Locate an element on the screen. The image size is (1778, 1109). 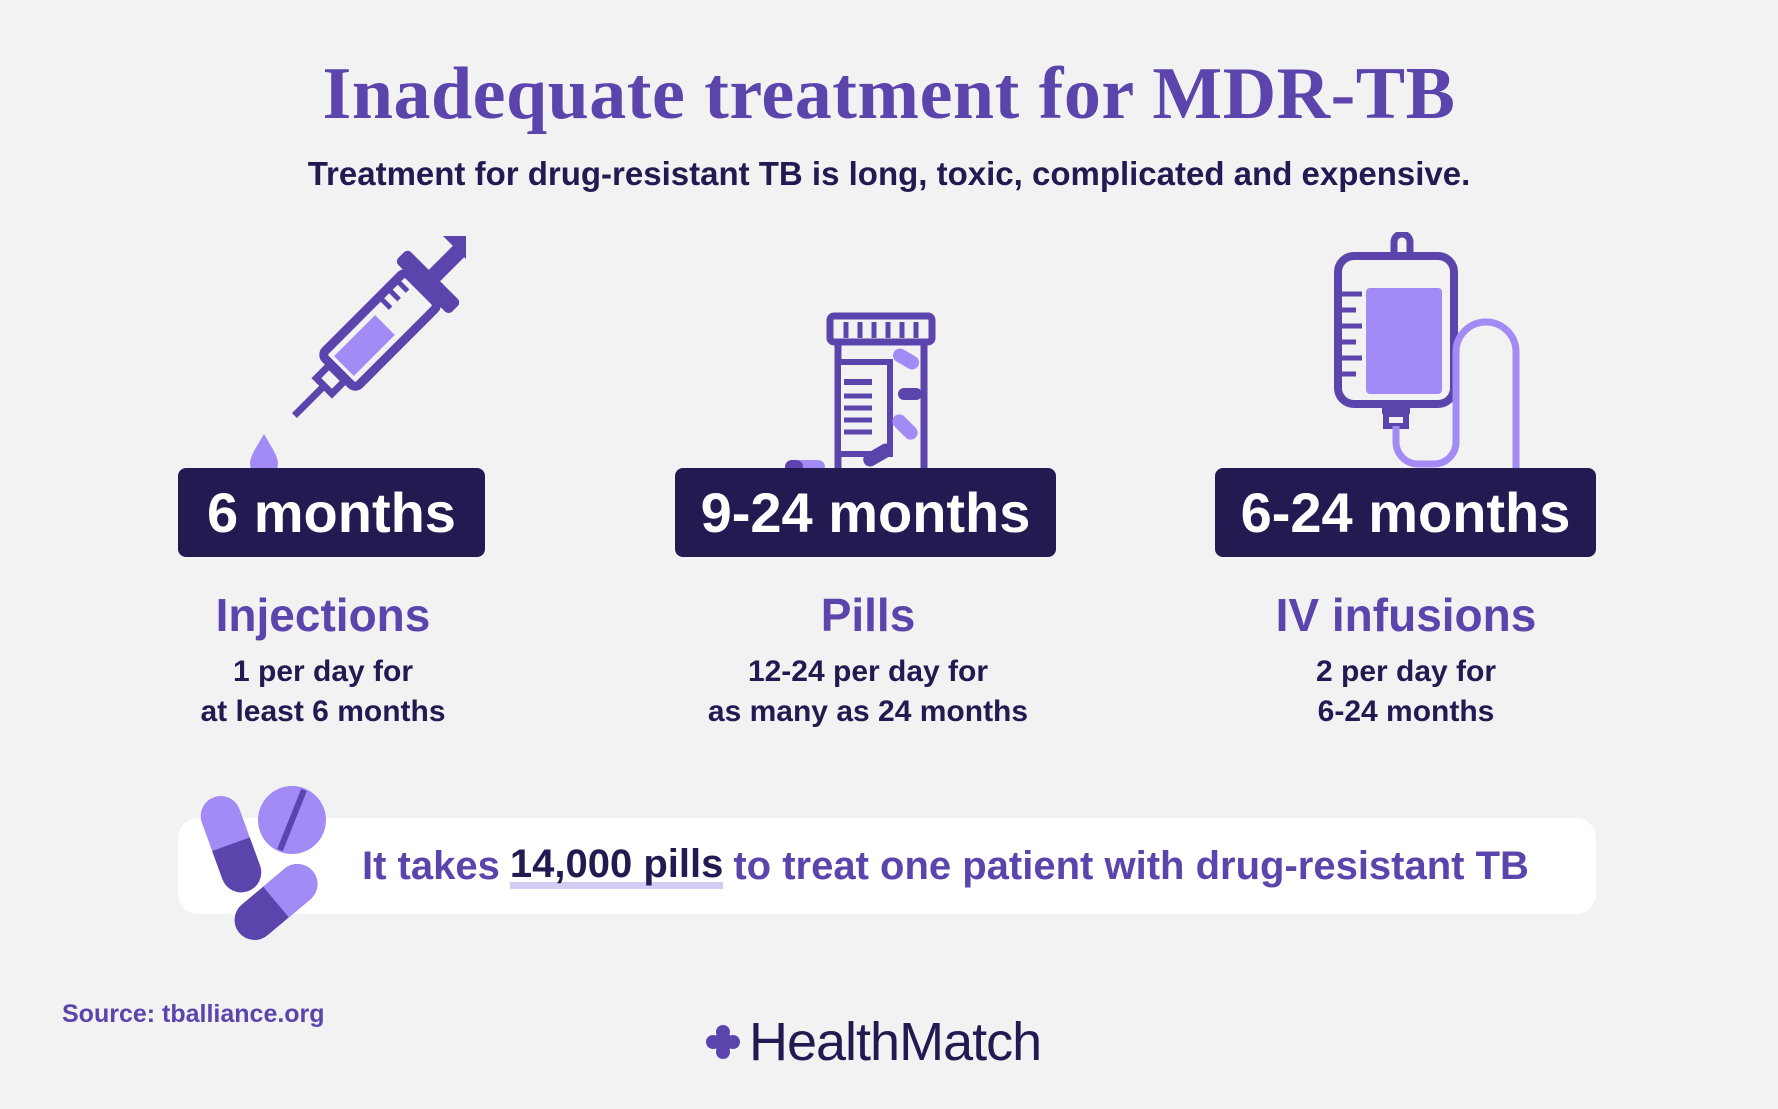
pill-count-banner is located at coordinates (887, 866).